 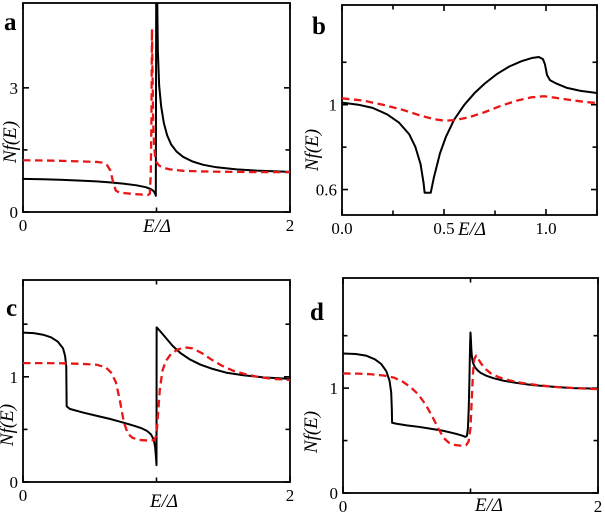 I want to click on x-axis-label-b: E/Δ, so click(x=472, y=229).